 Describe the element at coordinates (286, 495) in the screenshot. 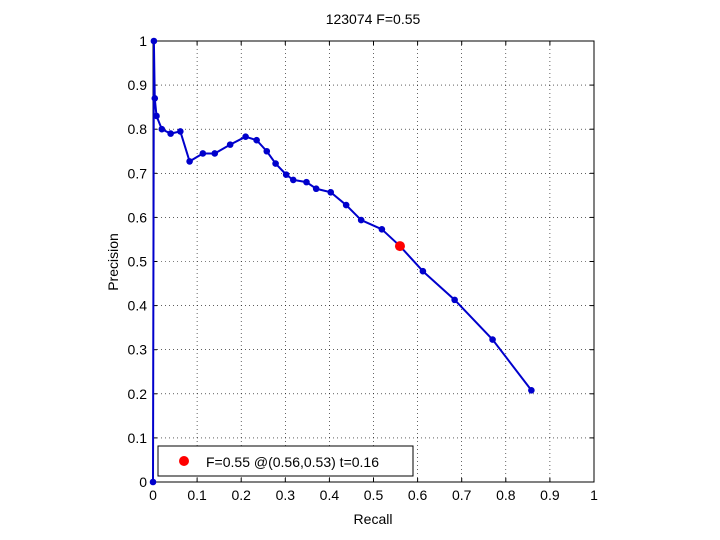

I see `x-tick-label: 0.3` at that location.